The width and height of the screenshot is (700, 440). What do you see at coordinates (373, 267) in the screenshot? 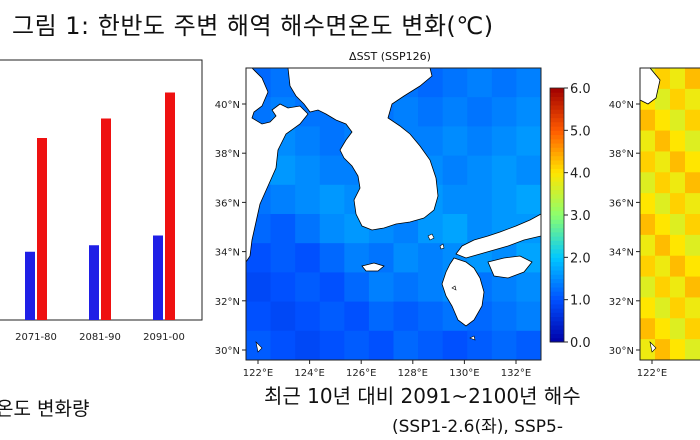
I see `jeju-island-landmass` at bounding box center [373, 267].